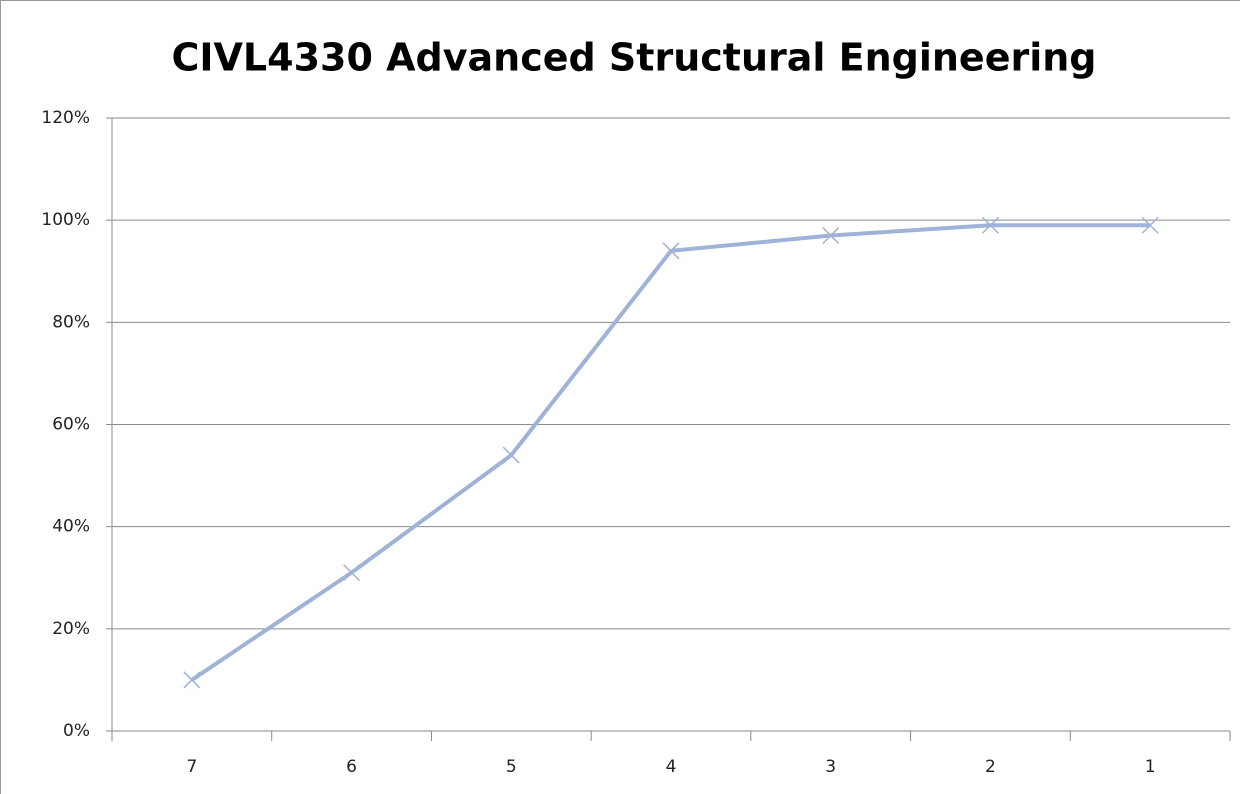  Describe the element at coordinates (511, 767) in the screenshot. I see `x-tick-label: 5` at that location.